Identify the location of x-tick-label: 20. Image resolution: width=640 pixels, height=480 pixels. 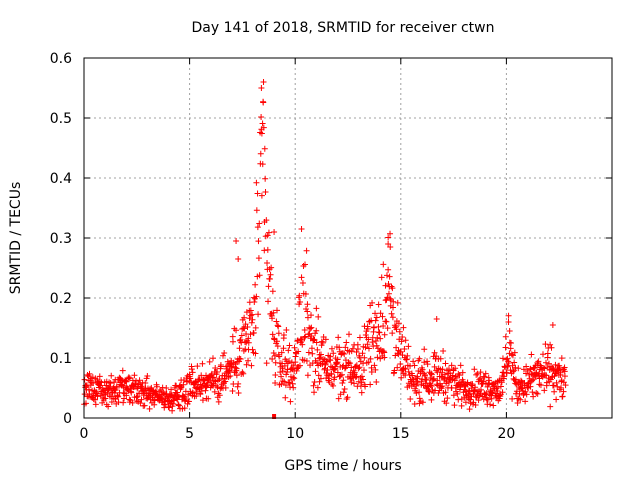
(506, 434).